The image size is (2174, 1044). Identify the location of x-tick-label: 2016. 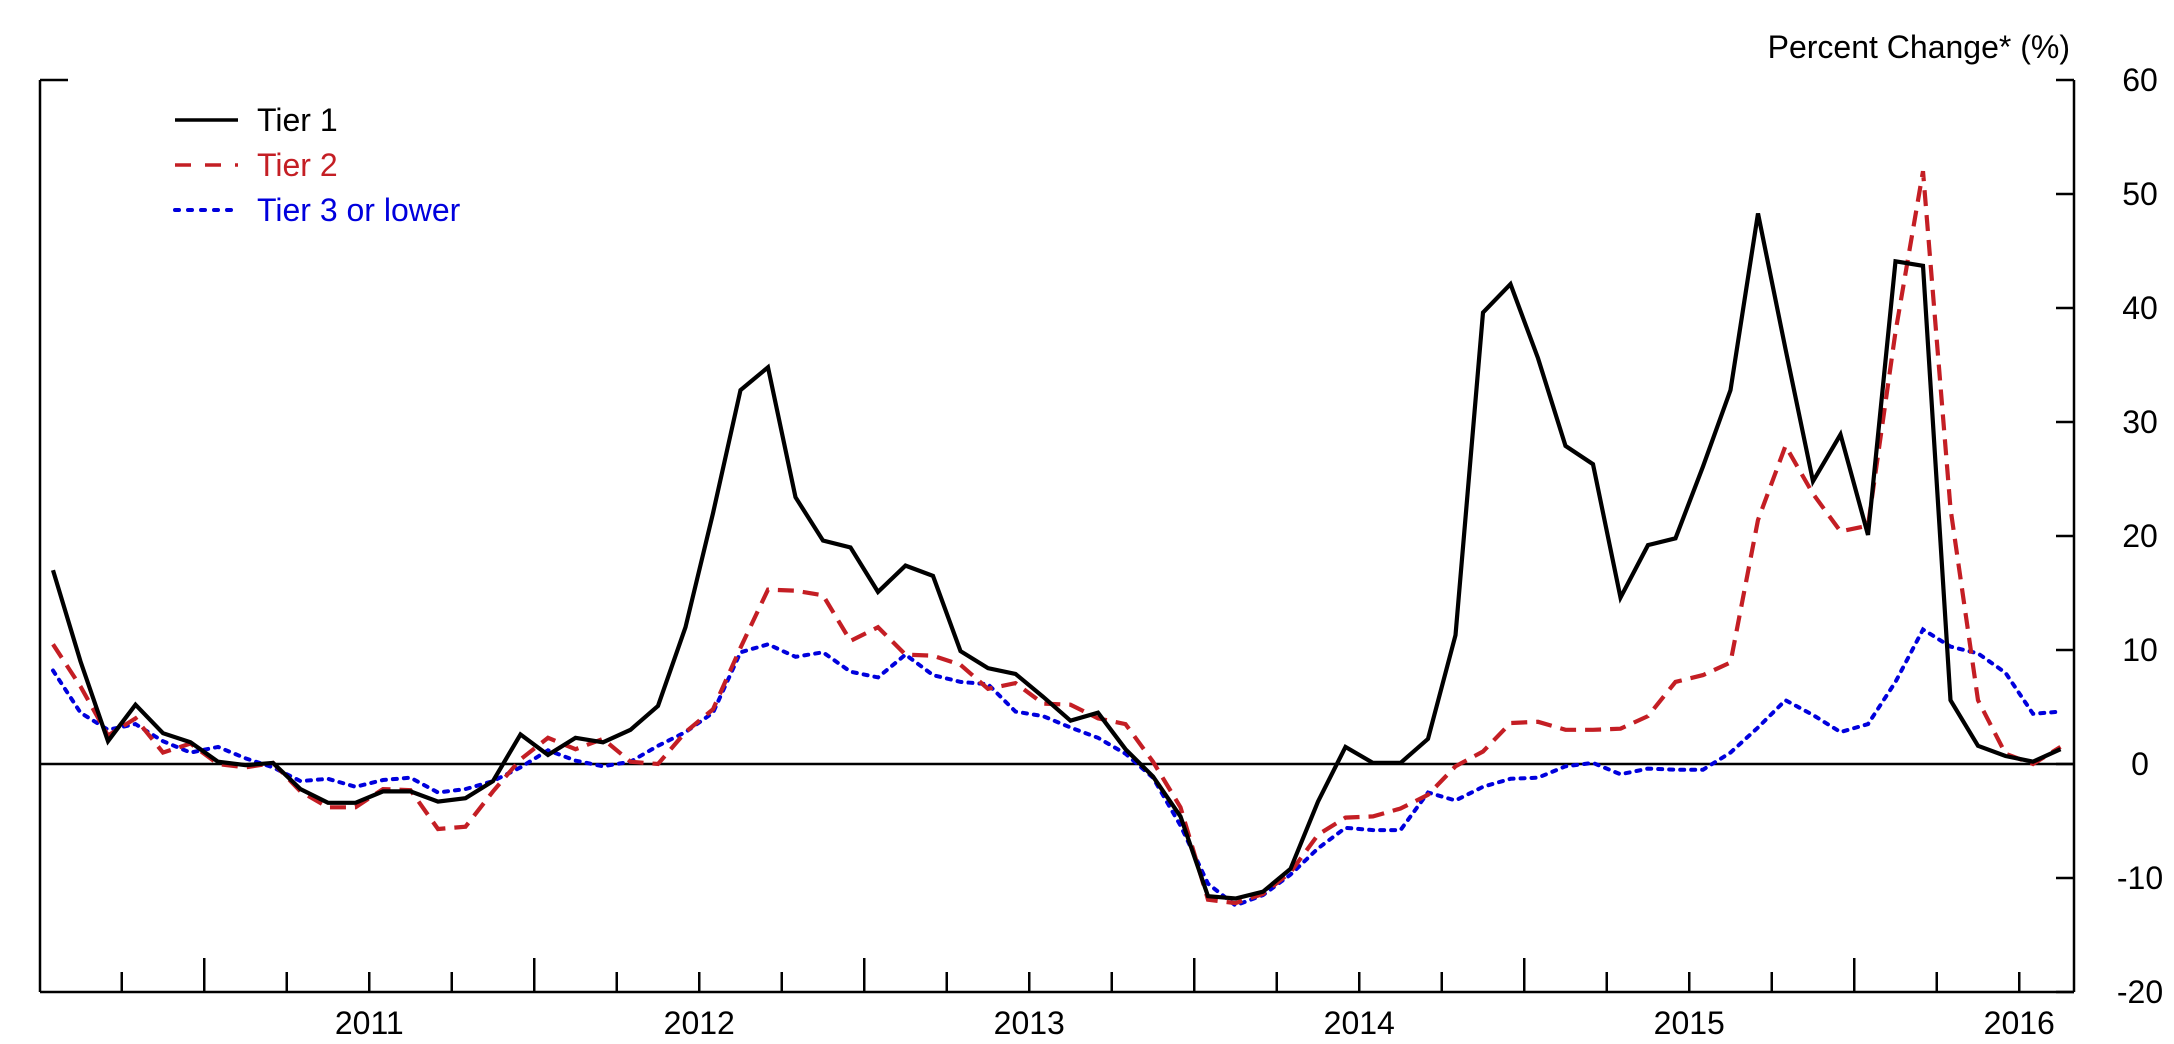
(2019, 1023).